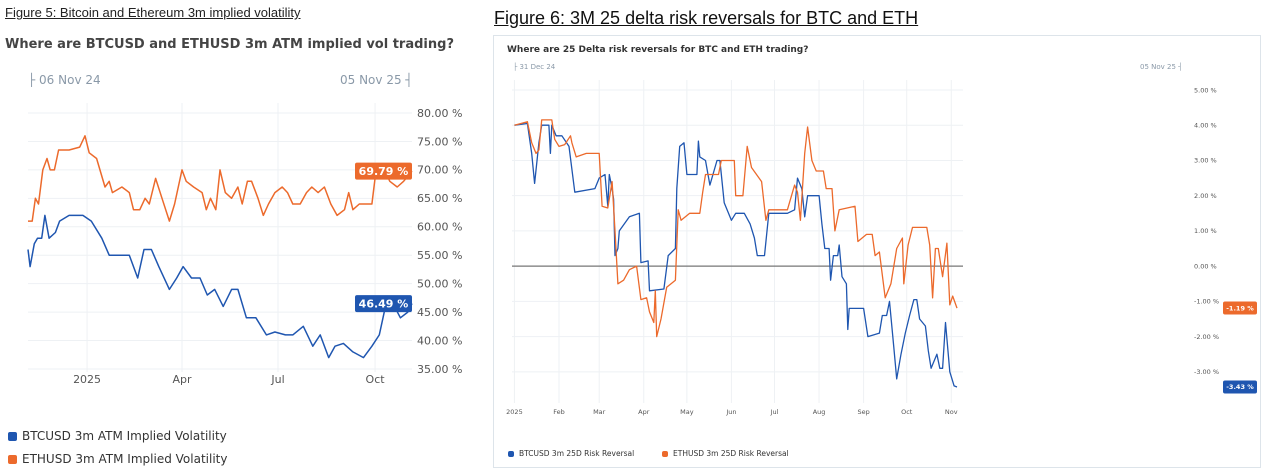  I want to click on x-tick-label: May, so click(687, 412).